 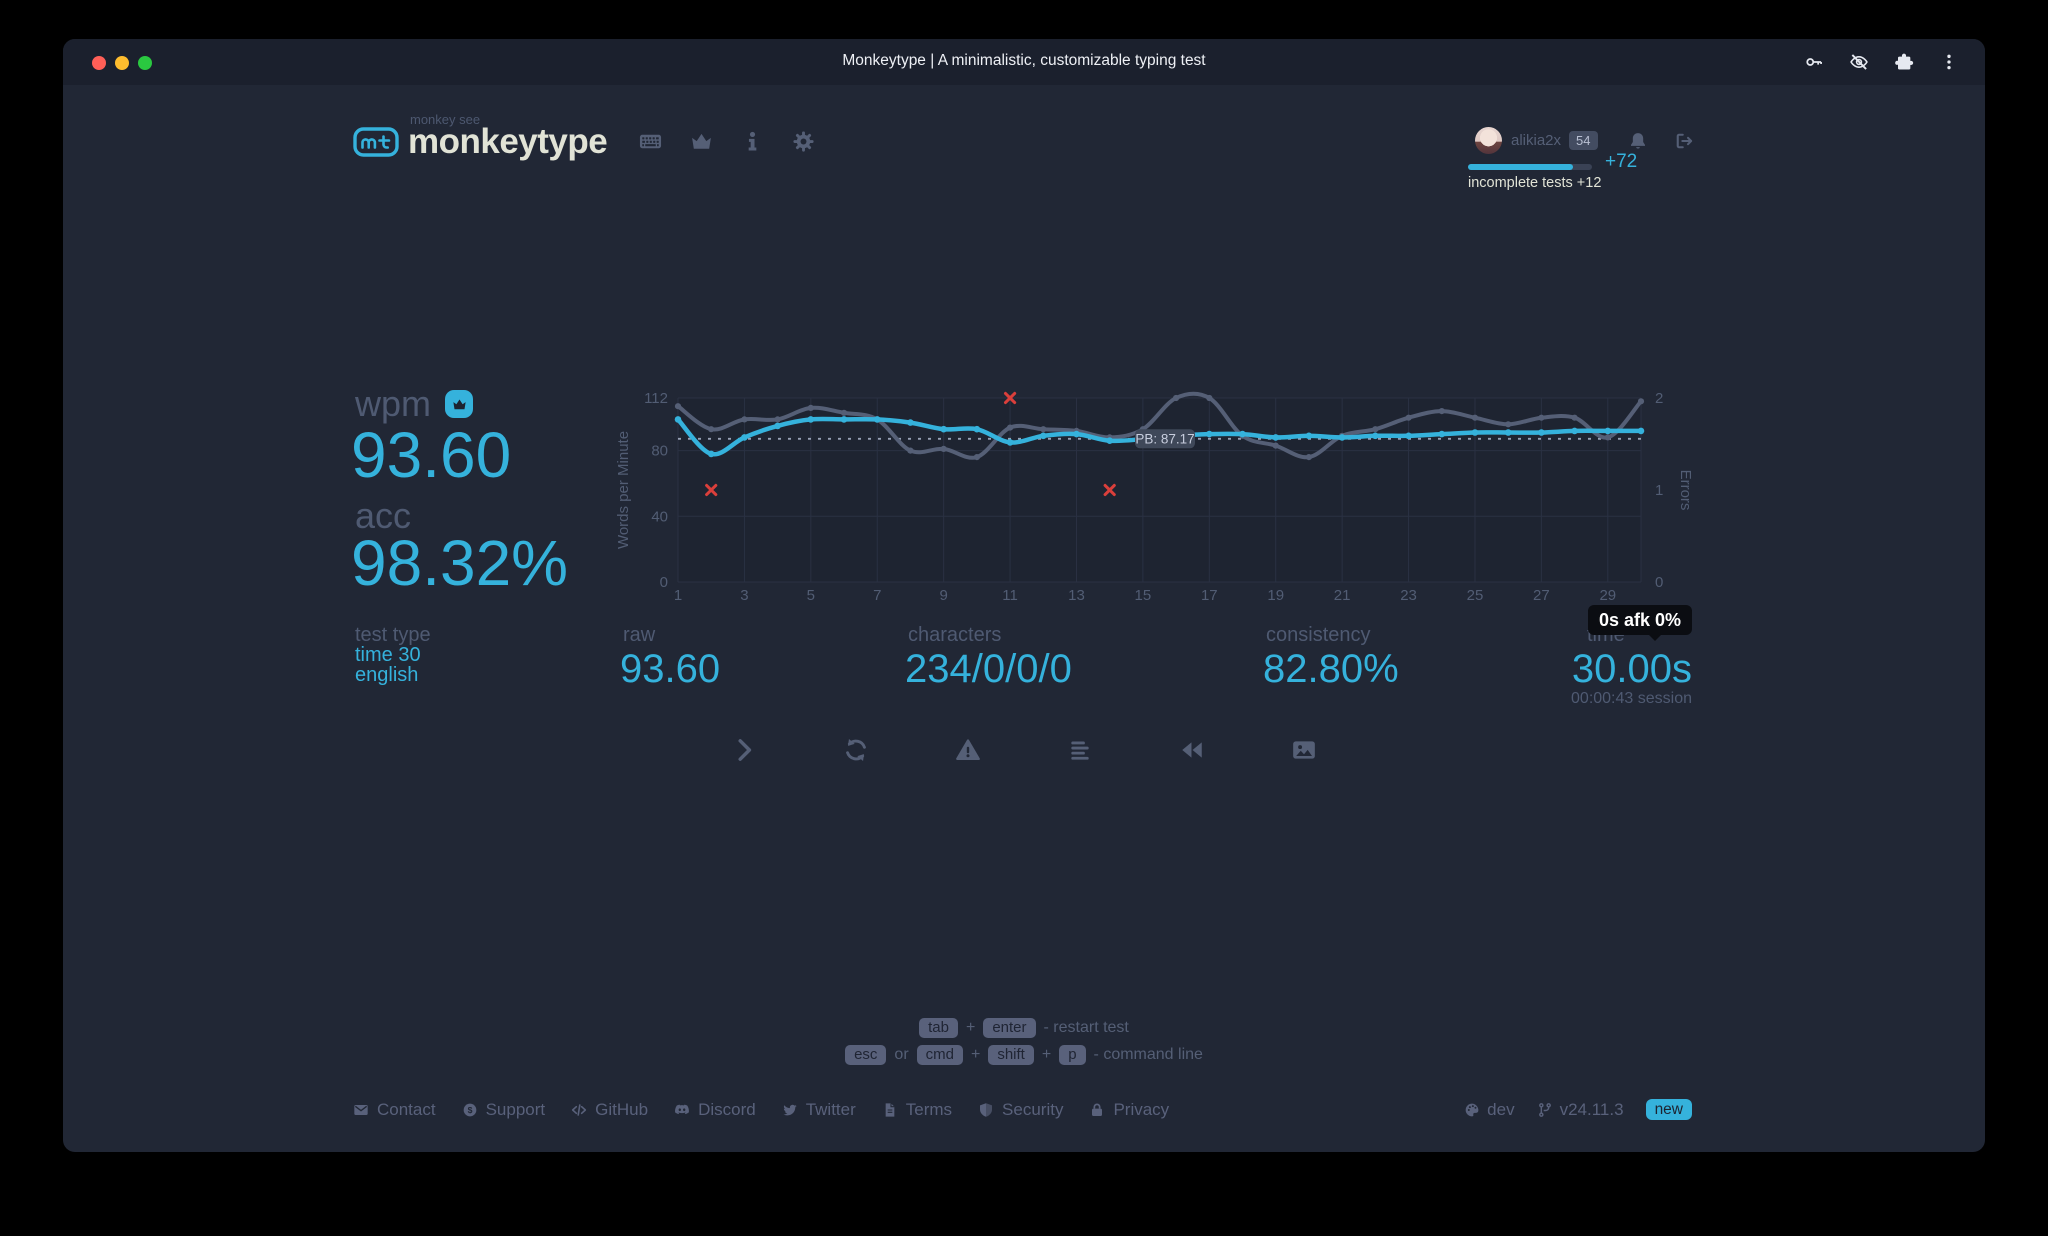 I want to click on level-badge: 54, so click(x=1583, y=140).